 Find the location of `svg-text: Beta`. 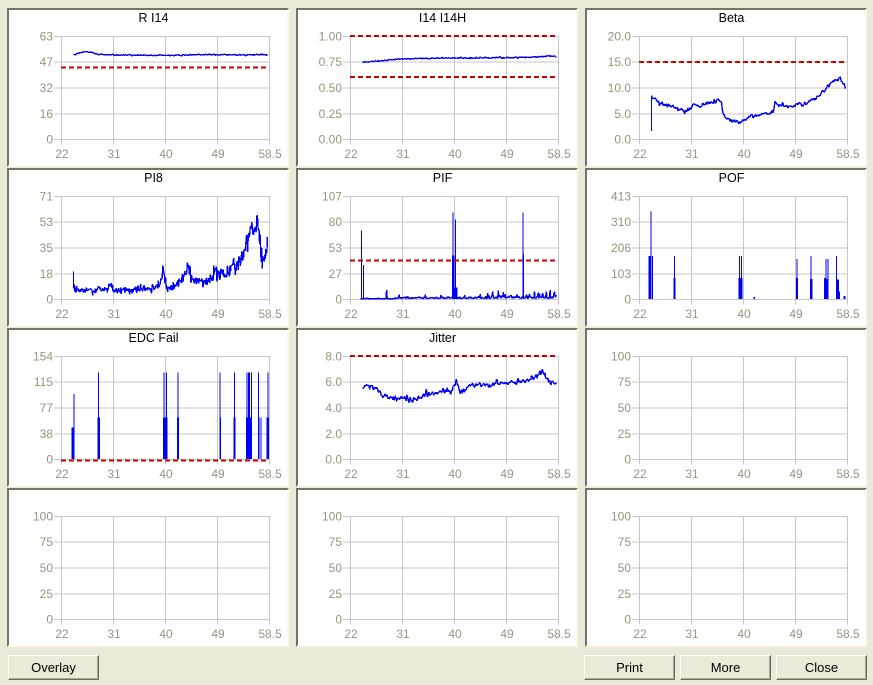

svg-text: Beta is located at coordinates (732, 18).